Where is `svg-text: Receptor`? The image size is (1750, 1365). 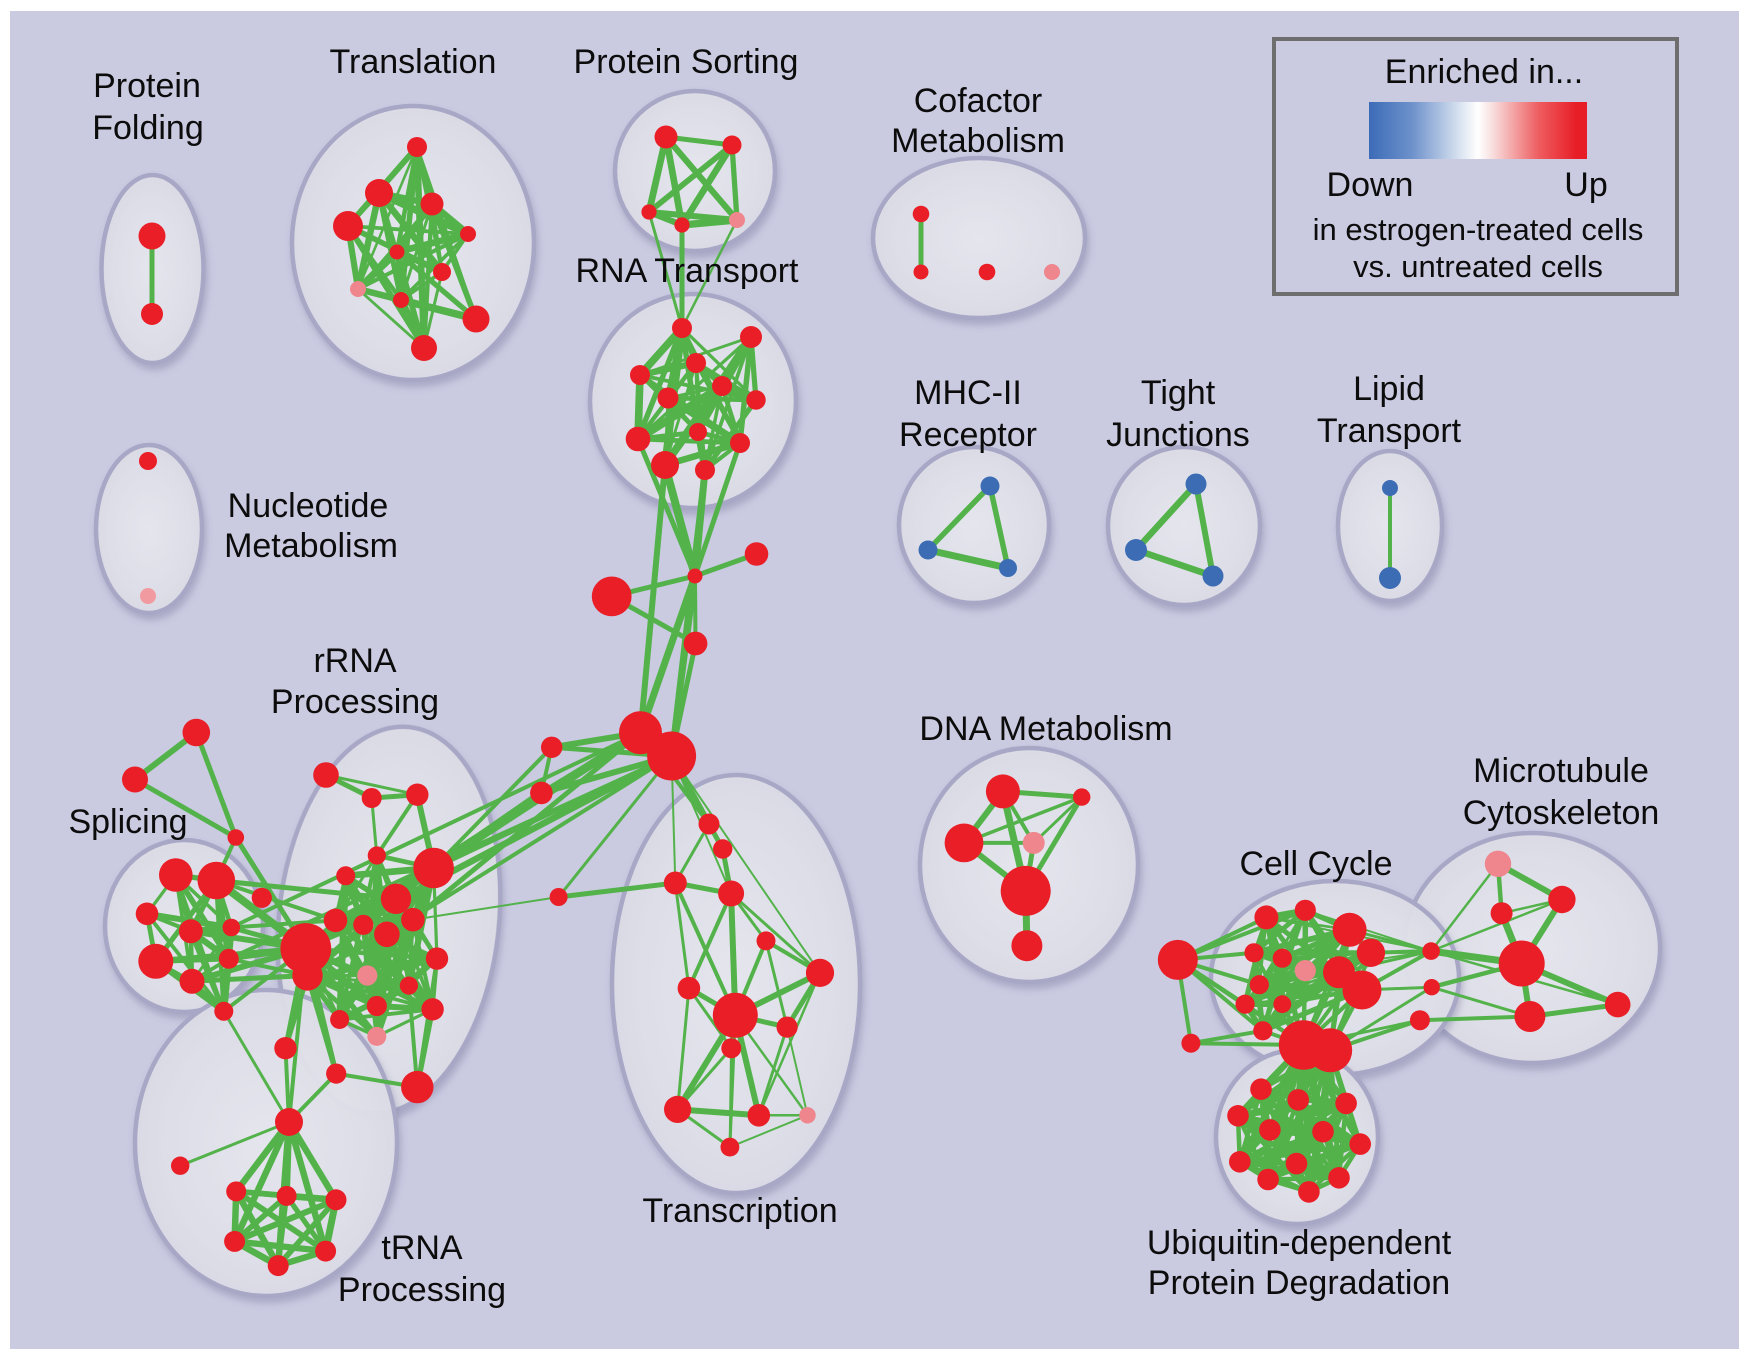
svg-text: Receptor is located at coordinates (968, 435).